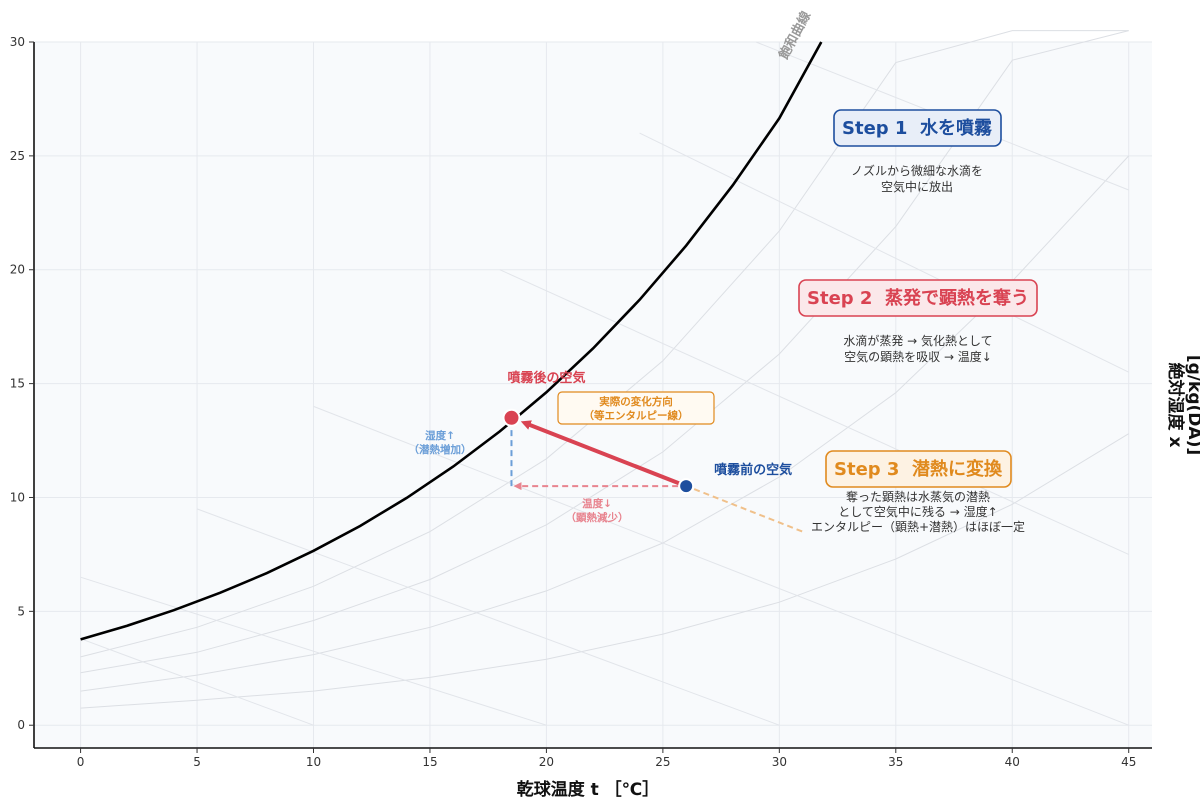  I want to click on x-tick-label: 20, so click(546, 762).